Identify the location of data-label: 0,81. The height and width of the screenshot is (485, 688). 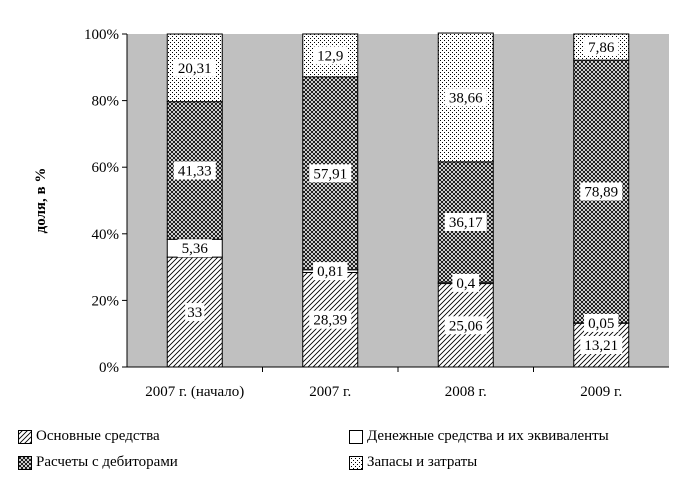
(330, 272).